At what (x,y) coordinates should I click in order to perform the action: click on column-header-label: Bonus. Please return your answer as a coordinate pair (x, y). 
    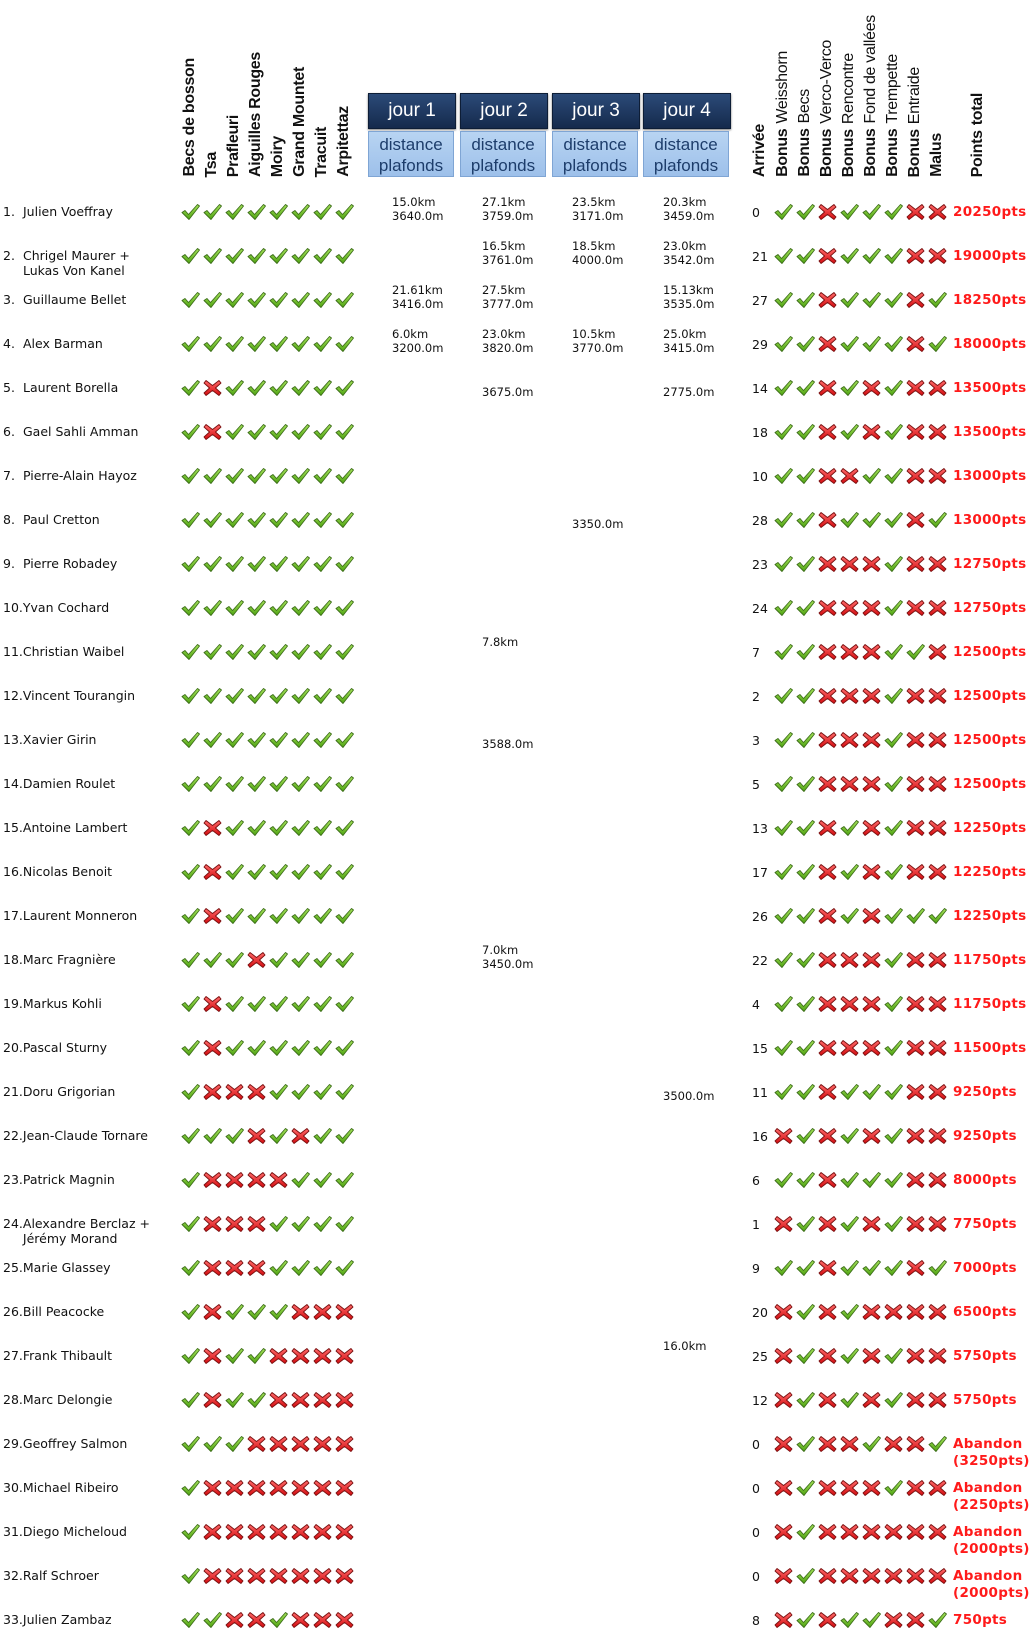
    Looking at the image, I should click on (782, 152).